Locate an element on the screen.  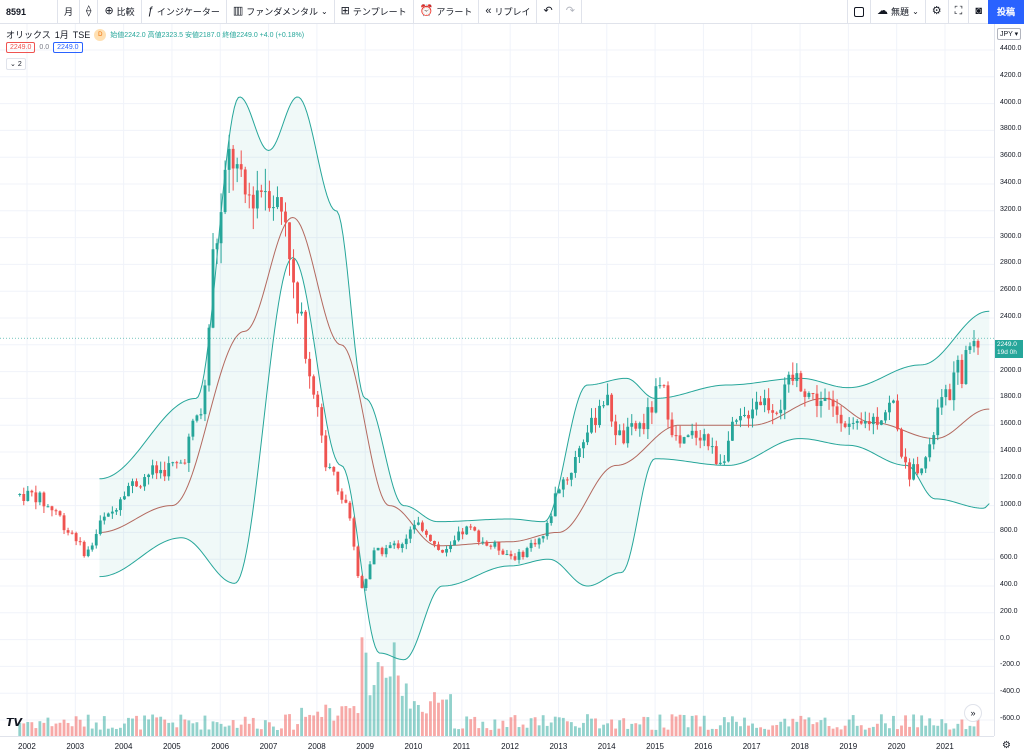
time-tick-label: 2016 is located at coordinates (703, 746).